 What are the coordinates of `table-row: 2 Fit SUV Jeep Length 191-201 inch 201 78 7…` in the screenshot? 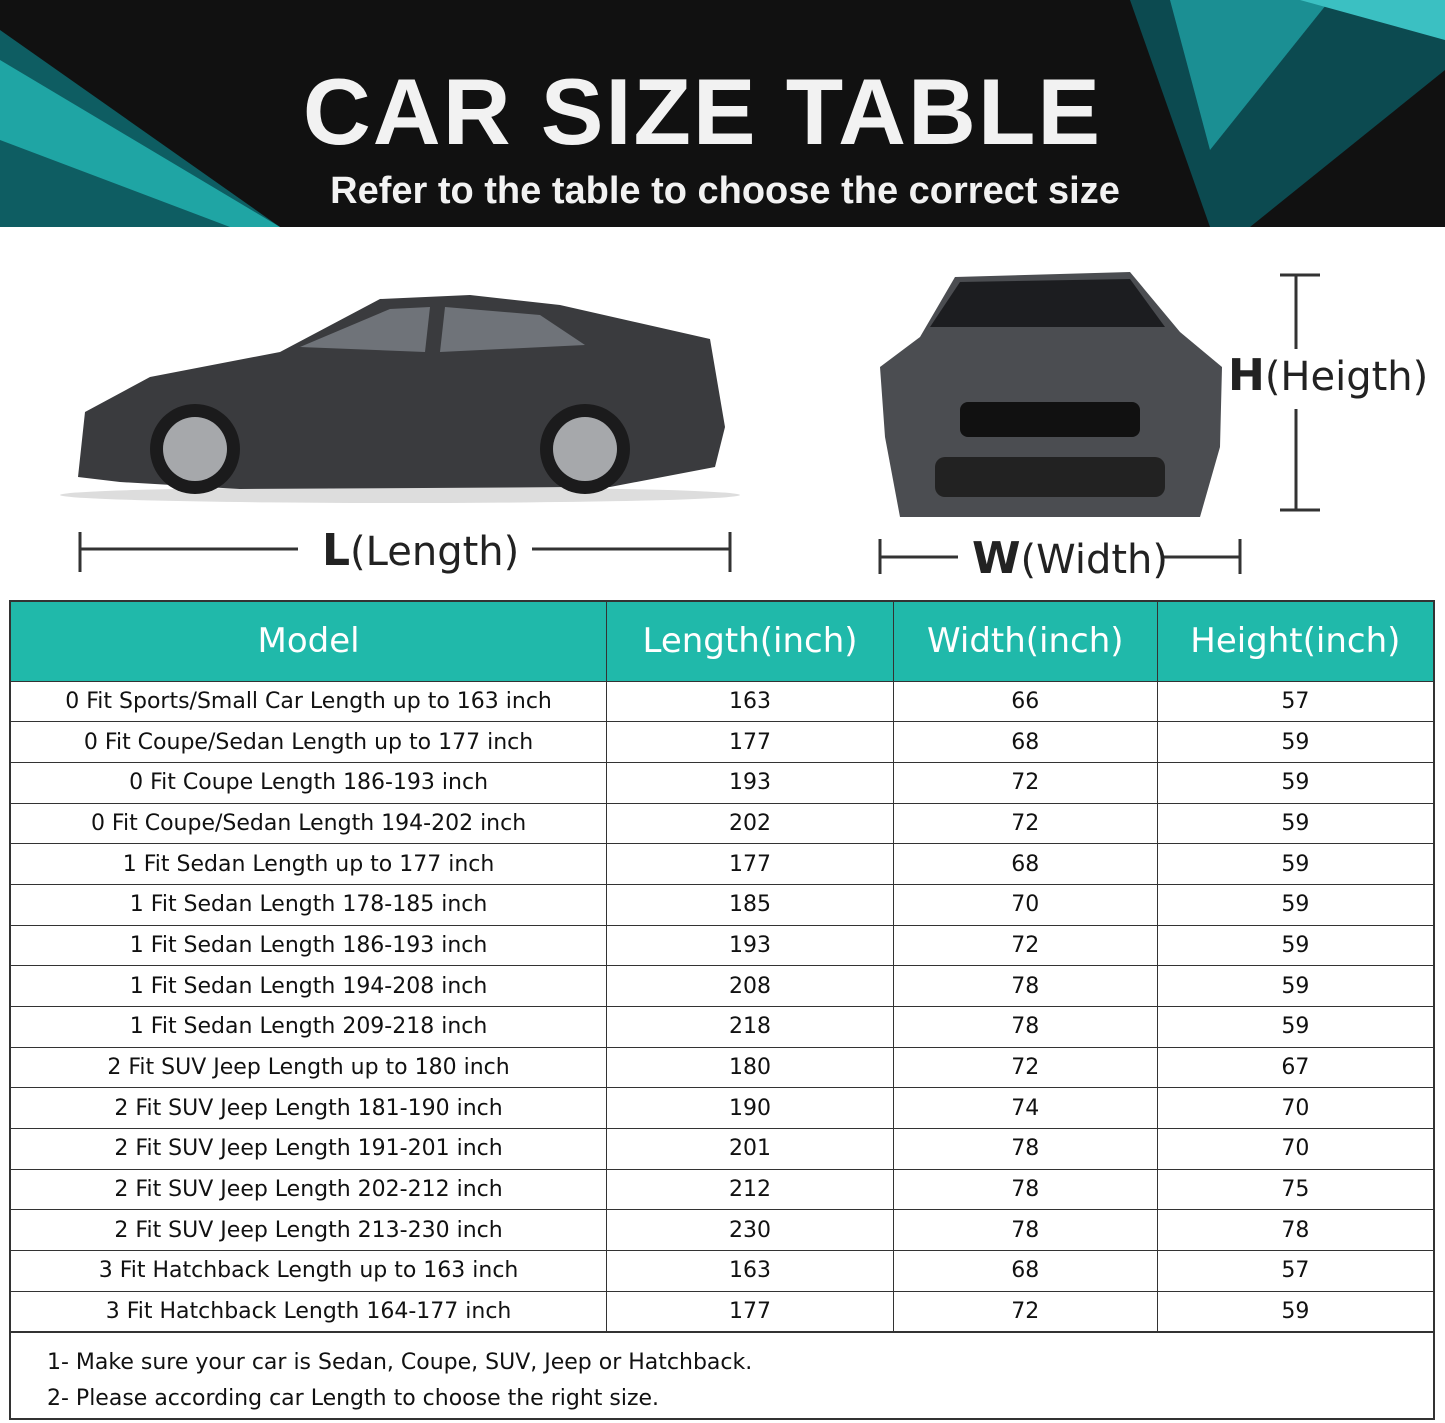 It's located at (722, 1149).